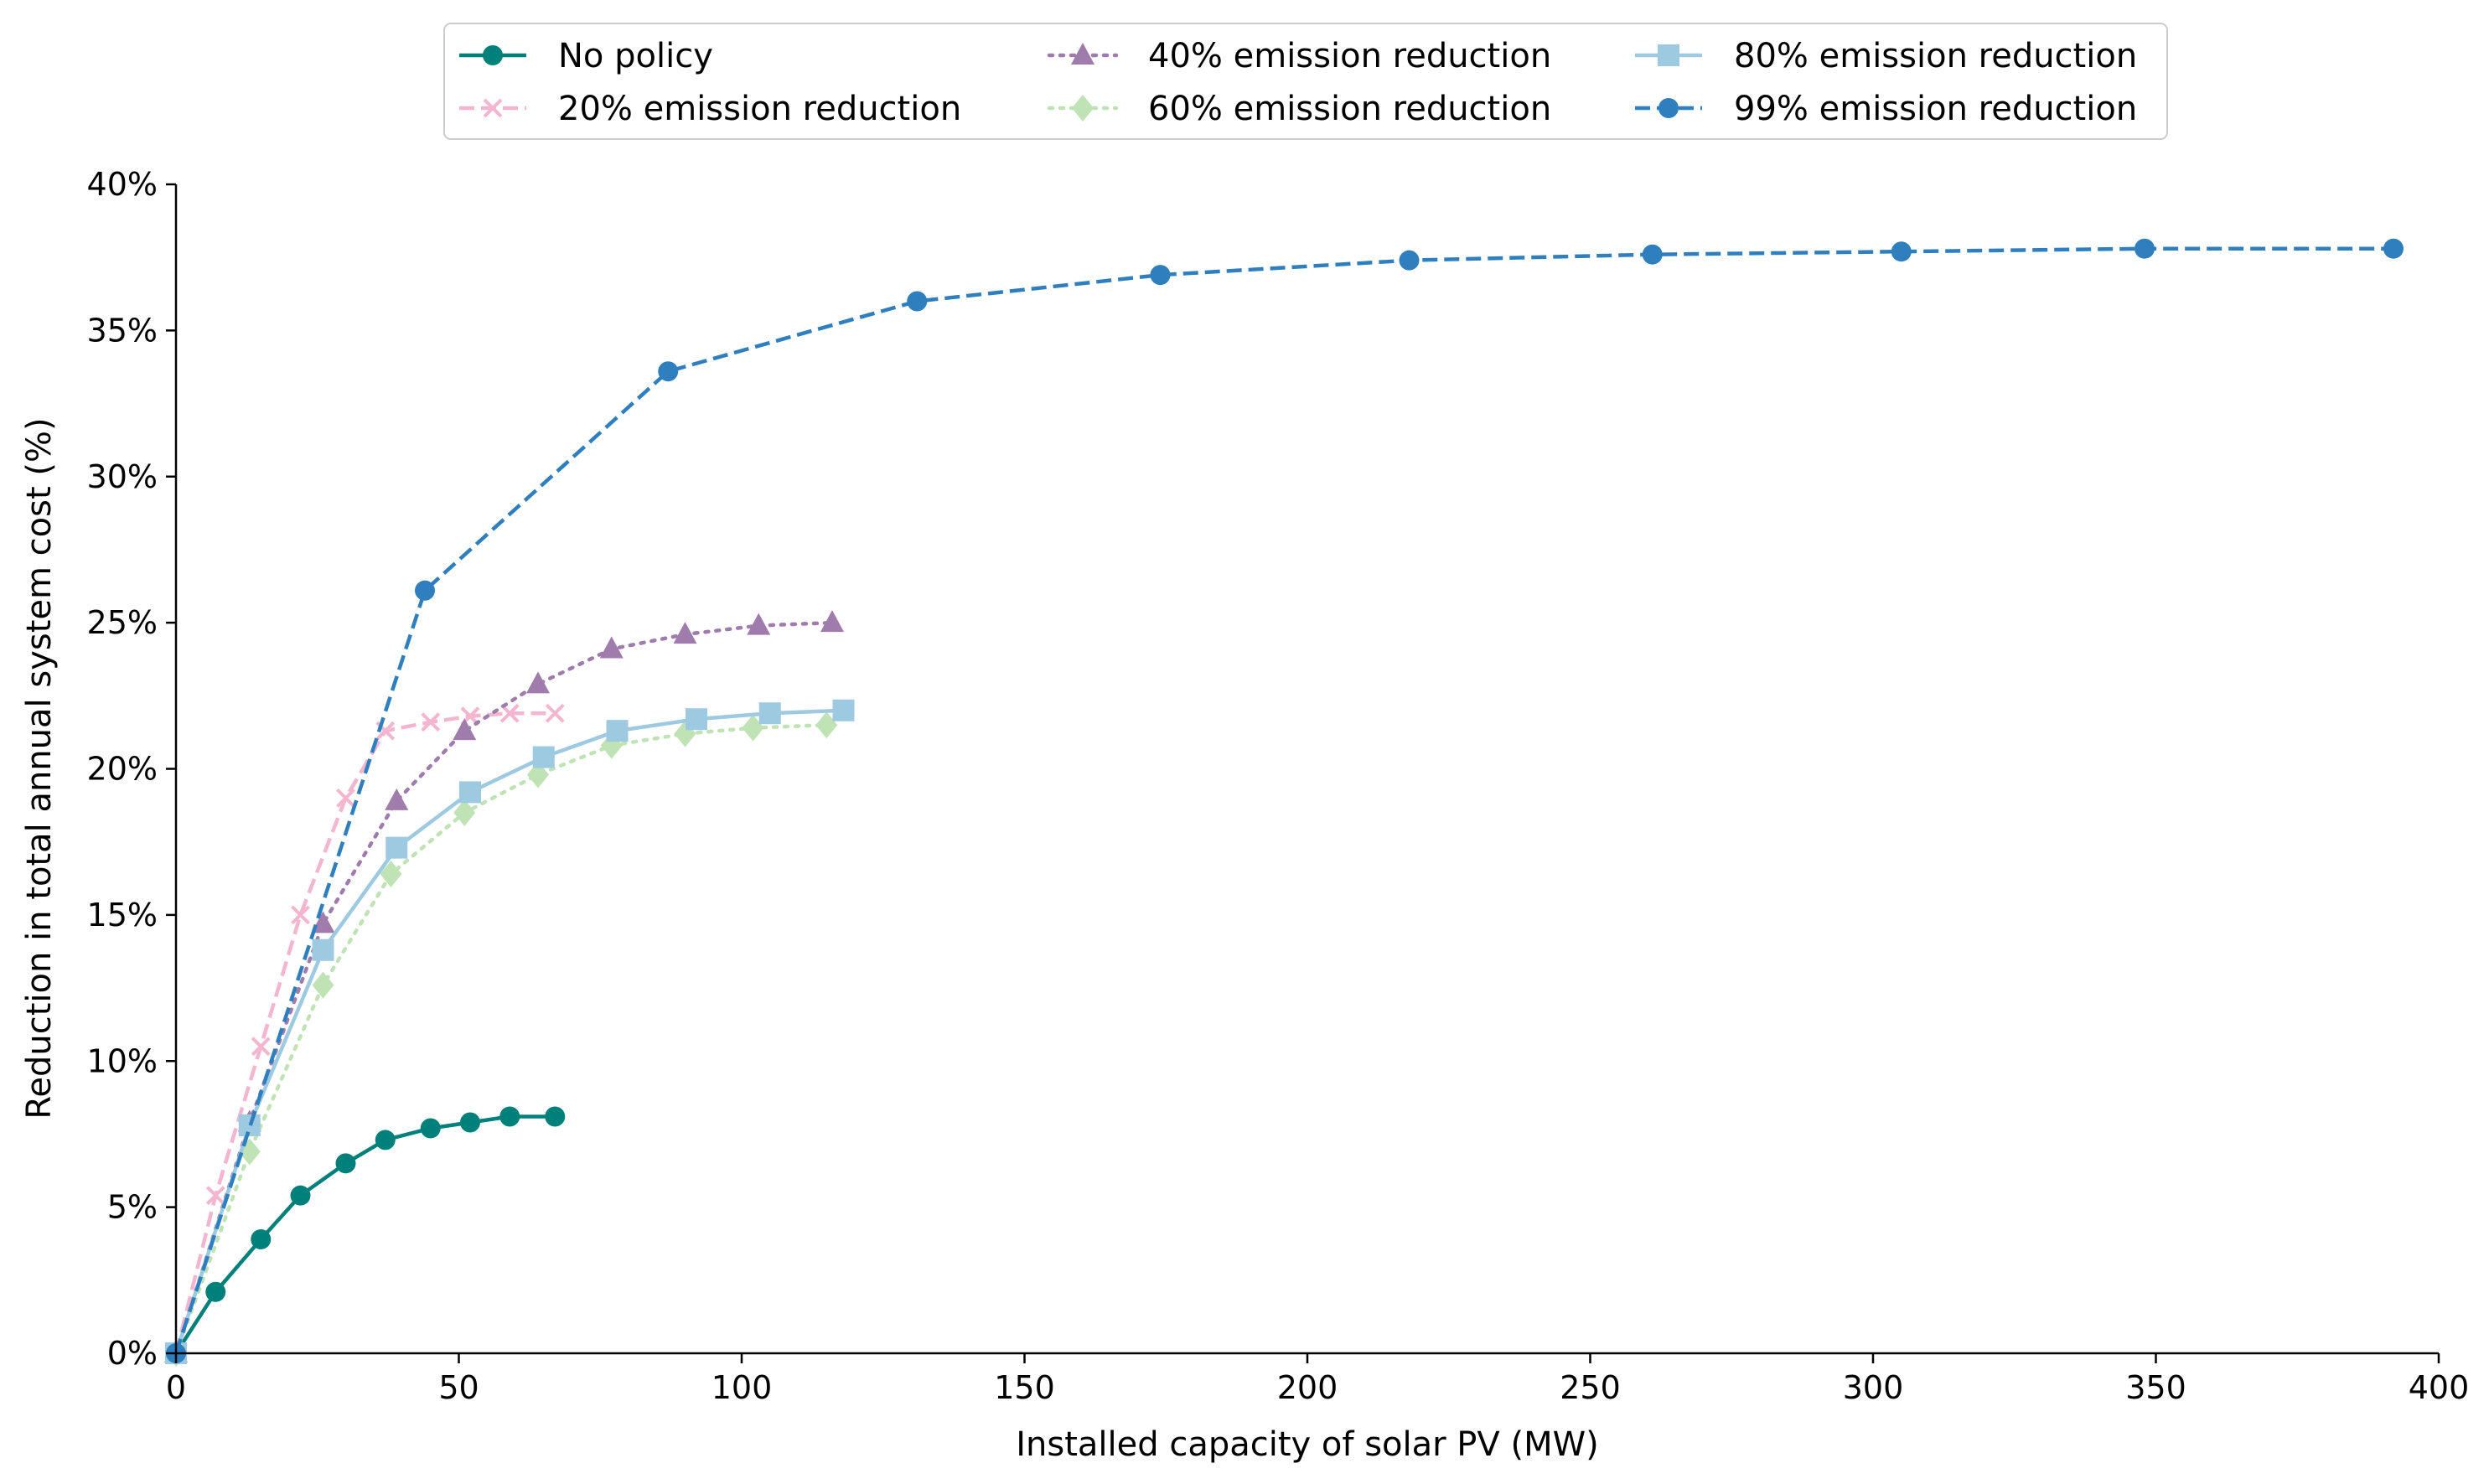 The width and height of the screenshot is (2489, 1484). What do you see at coordinates (122, 1060) in the screenshot?
I see `y-tick-label: 10%` at bounding box center [122, 1060].